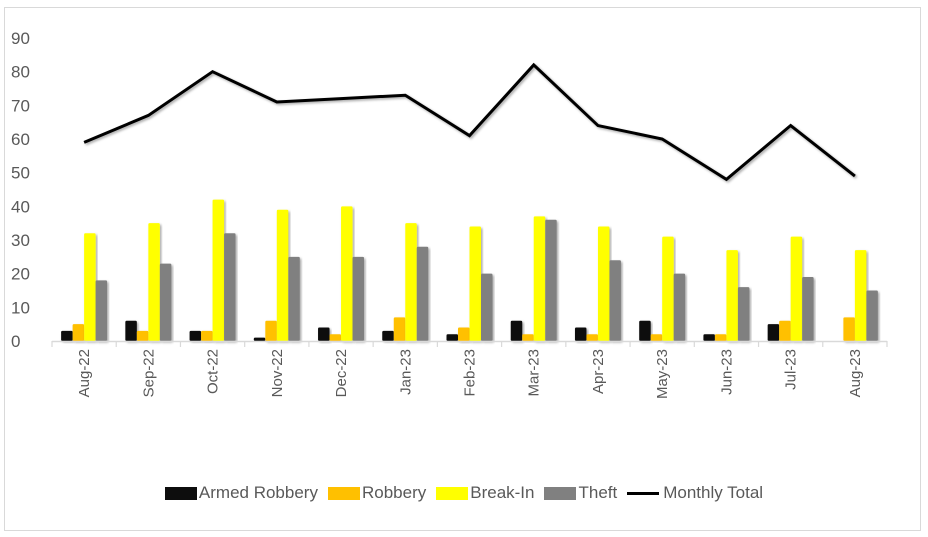  I want to click on legend-item-monthly-total: Monthly Total, so click(695, 493).